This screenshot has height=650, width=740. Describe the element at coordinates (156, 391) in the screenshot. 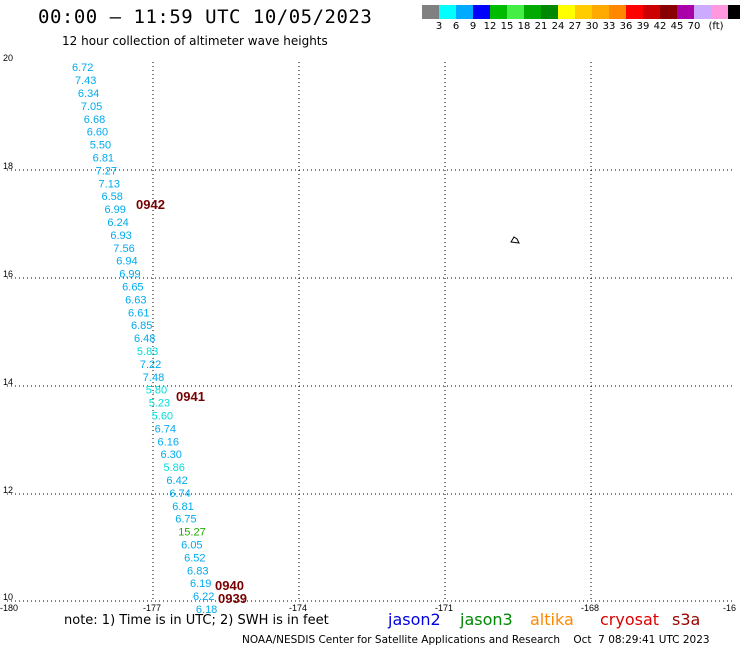

I see `wave-height-label: 5.80` at that location.